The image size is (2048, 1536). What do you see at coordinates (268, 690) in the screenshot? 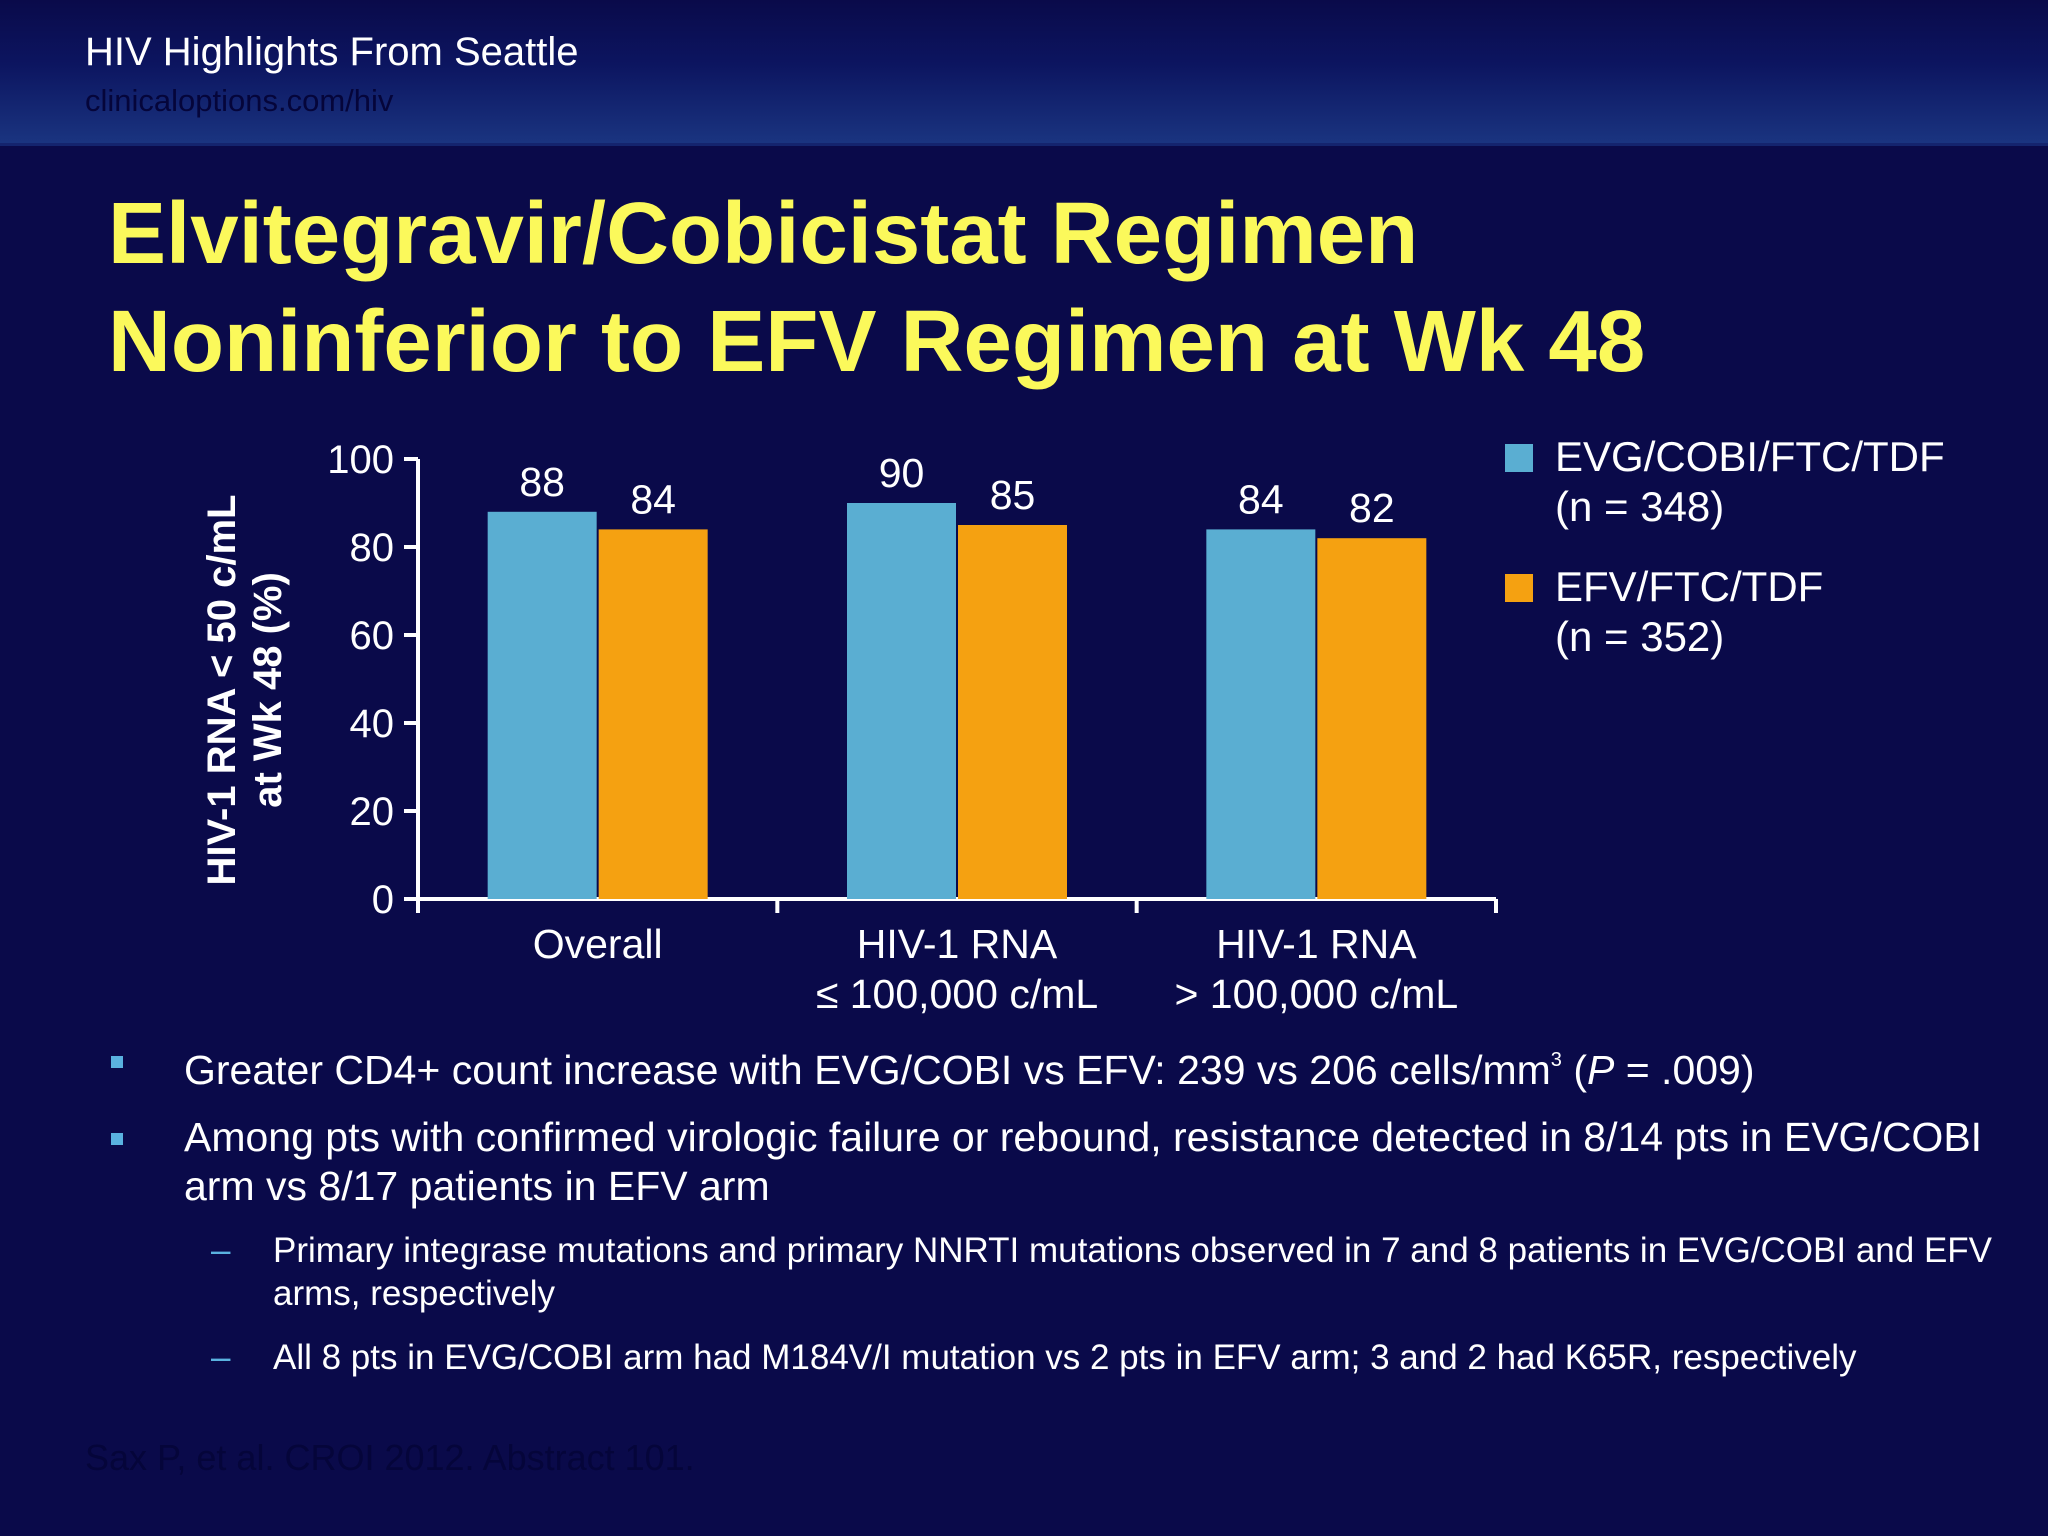
I see `y-axis-label-line2: at Wk 48 (%)` at bounding box center [268, 690].